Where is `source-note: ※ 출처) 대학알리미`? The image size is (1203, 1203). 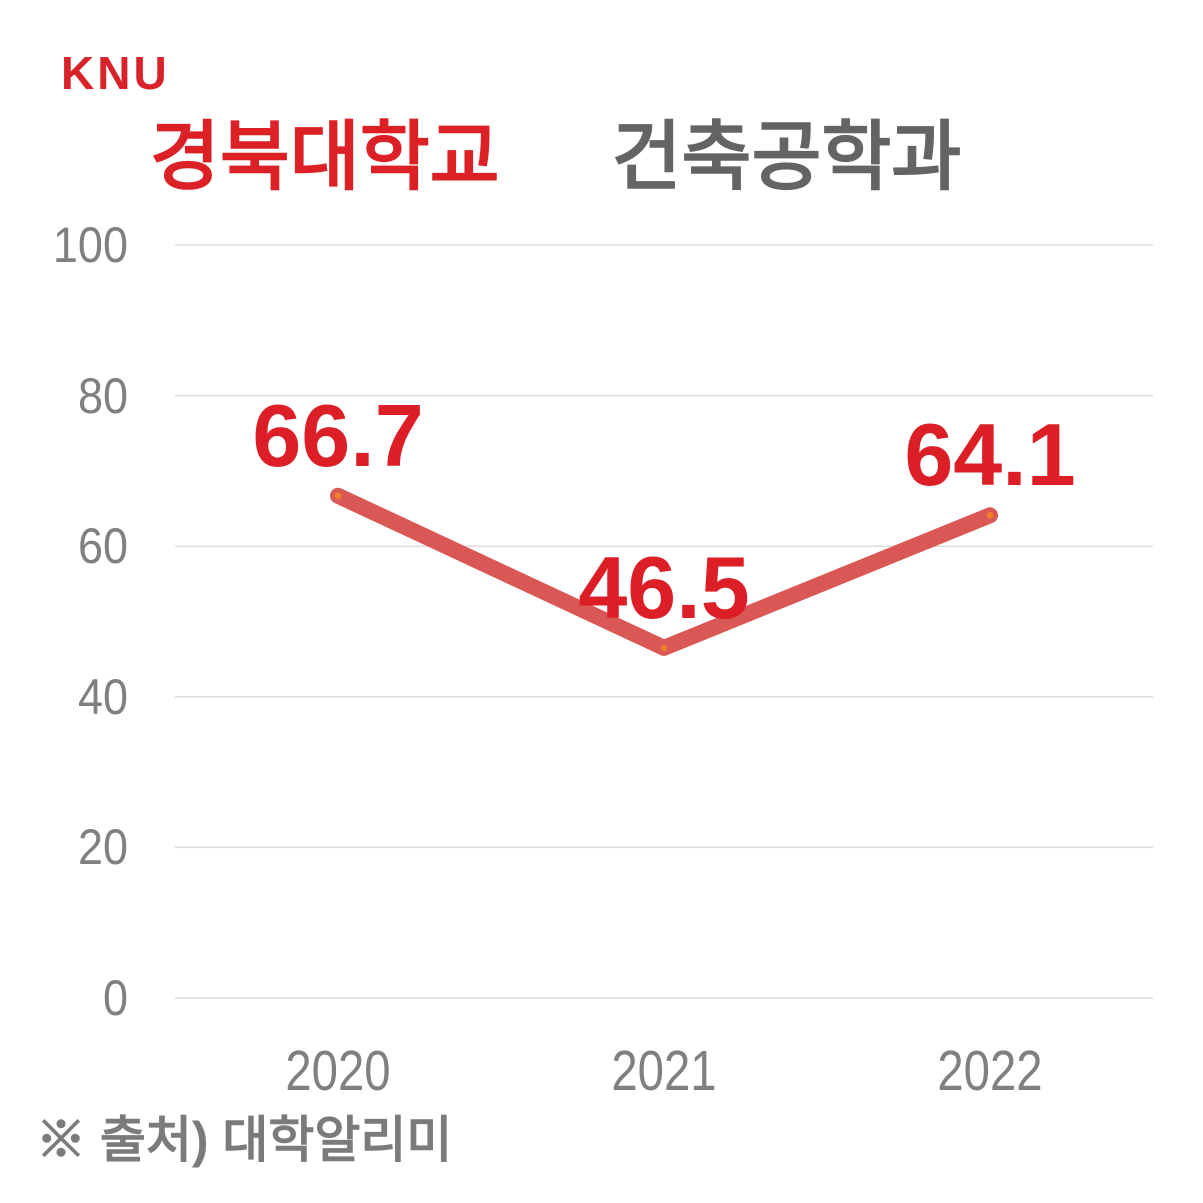
source-note: ※ 출처) 대학알리미 is located at coordinates (244, 1140).